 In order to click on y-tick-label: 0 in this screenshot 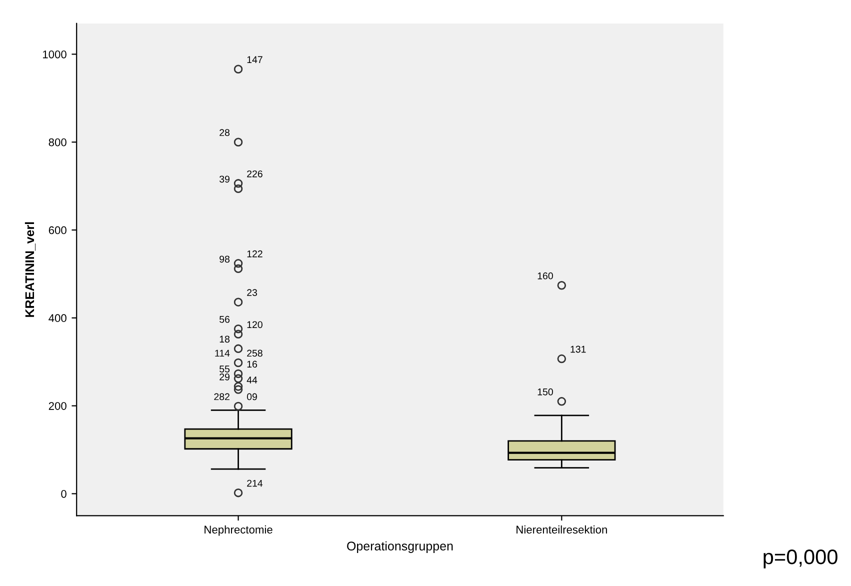, I will do `click(63, 494)`.